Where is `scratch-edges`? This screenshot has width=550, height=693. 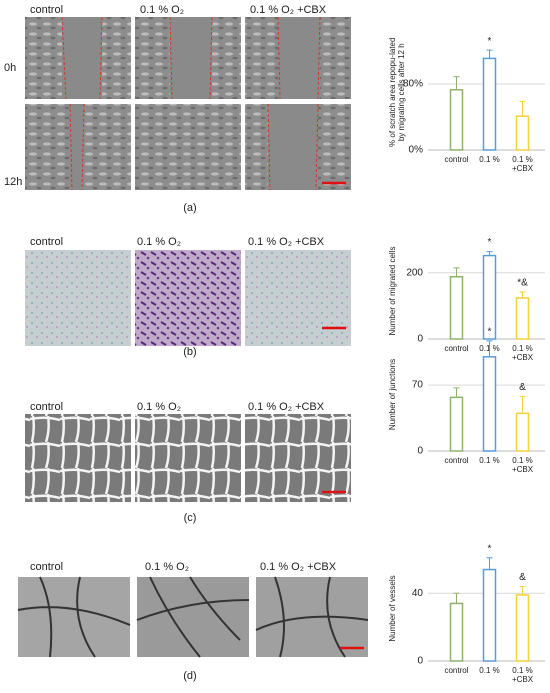
scratch-edges is located at coordinates (191, 103).